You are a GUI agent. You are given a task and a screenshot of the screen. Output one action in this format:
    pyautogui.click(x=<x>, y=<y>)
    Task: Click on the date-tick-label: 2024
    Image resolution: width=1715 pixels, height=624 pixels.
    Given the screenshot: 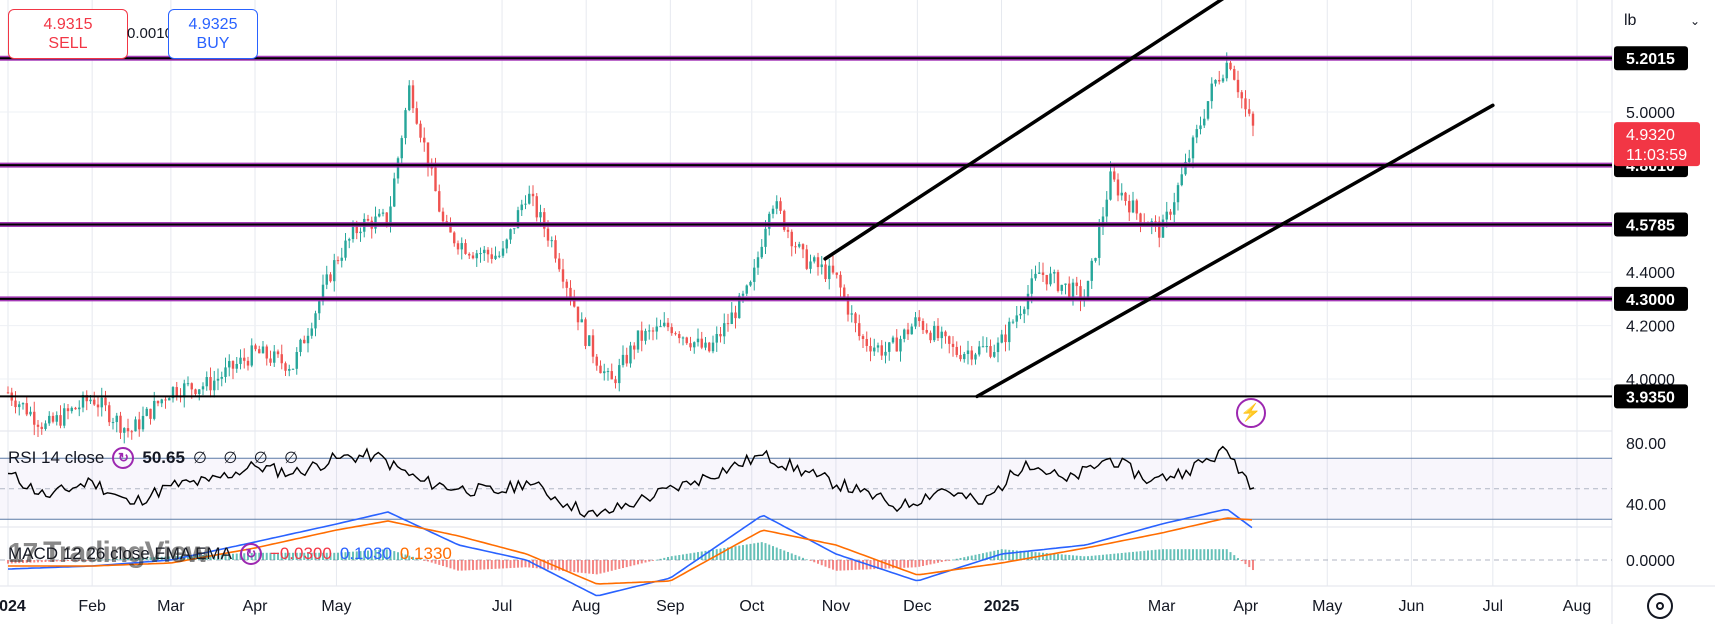 What is the action you would take?
    pyautogui.click(x=13, y=606)
    